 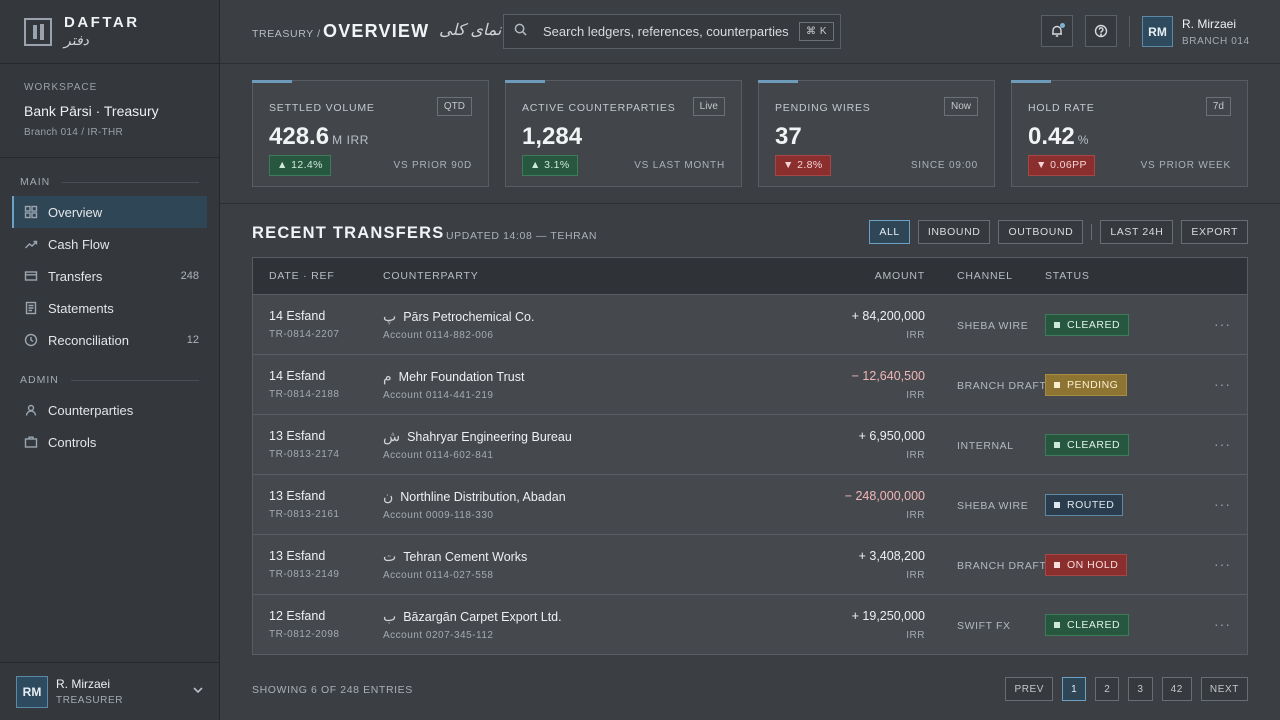 I want to click on counterparty-account: Account 0114-882-006, so click(x=438, y=335).